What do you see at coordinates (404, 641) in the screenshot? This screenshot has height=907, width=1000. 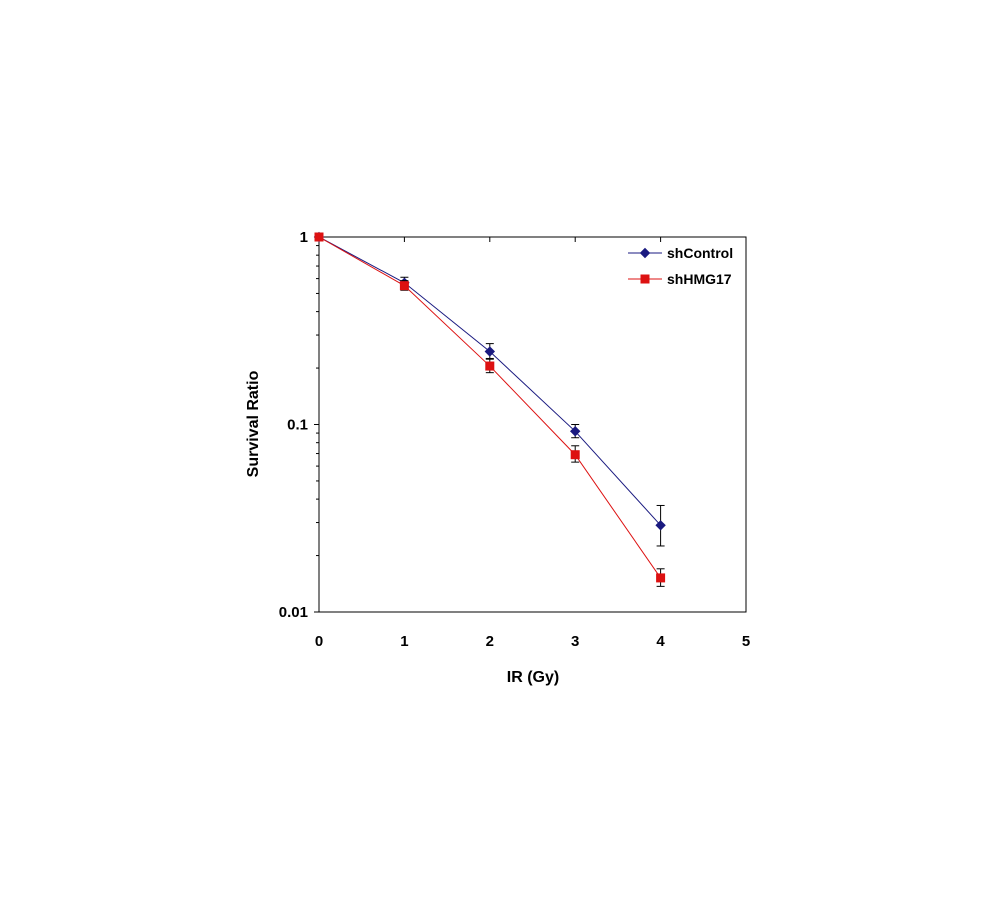 I see `x-tick-label: 1` at bounding box center [404, 641].